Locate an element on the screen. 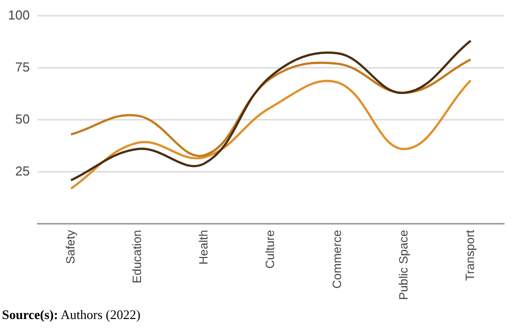 The height and width of the screenshot is (328, 520). x-tick-label: Education is located at coordinates (137, 257).